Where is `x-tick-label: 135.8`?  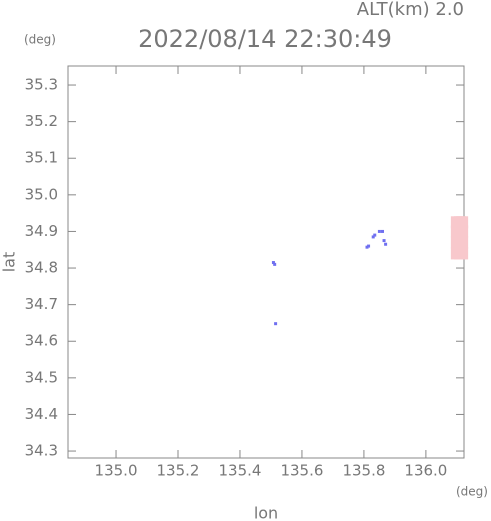
x-tick-label: 135.8 is located at coordinates (363, 471).